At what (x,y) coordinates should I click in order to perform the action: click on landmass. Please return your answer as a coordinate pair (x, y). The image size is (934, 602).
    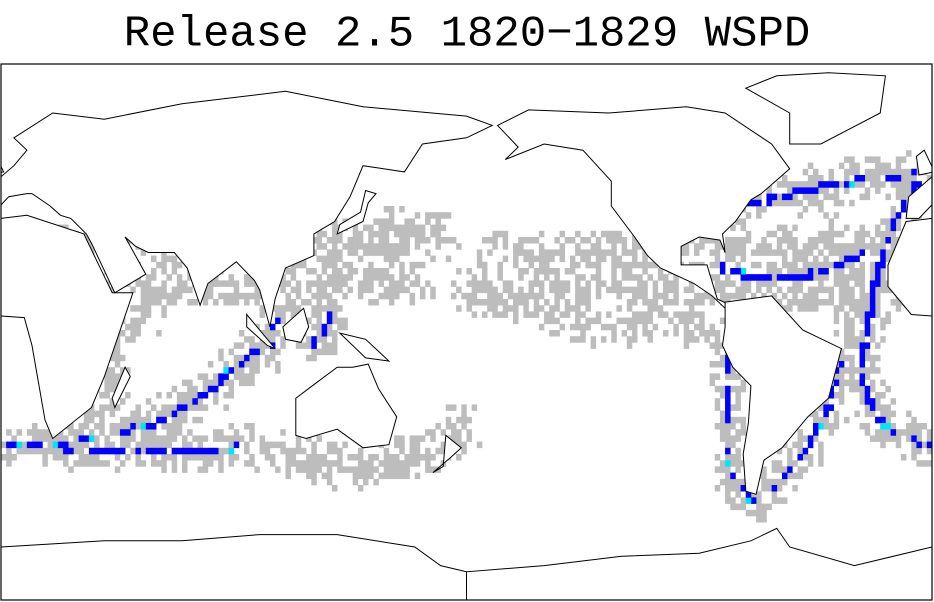
    Looking at the image, I should click on (643, 207).